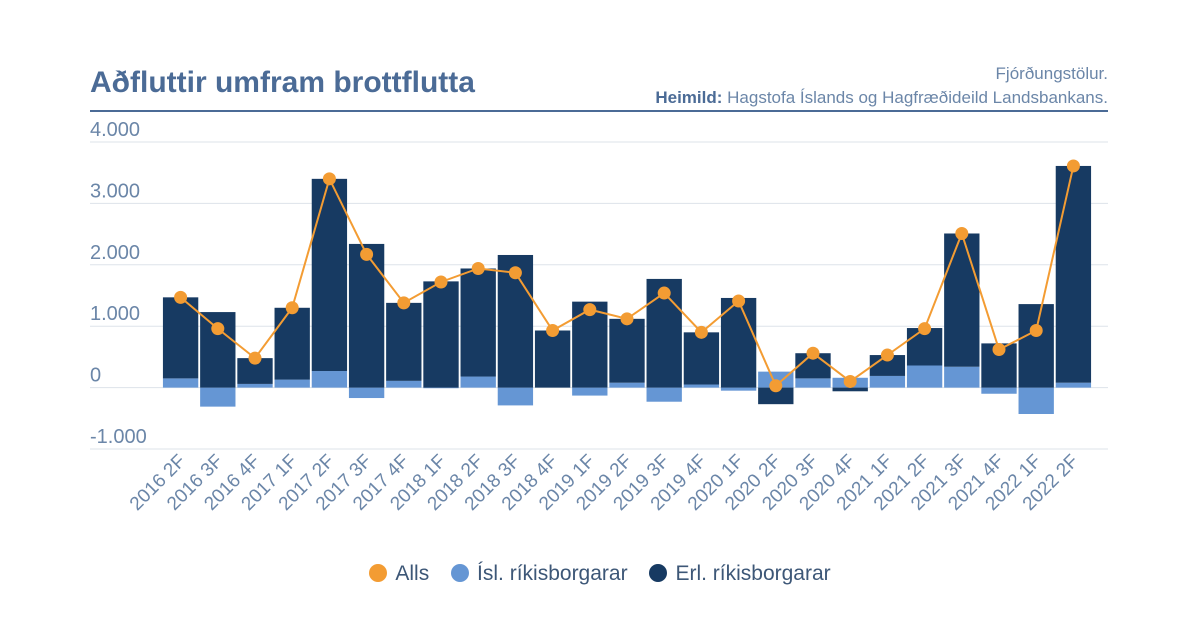  I want to click on source-label: Heimild:, so click(689, 97).